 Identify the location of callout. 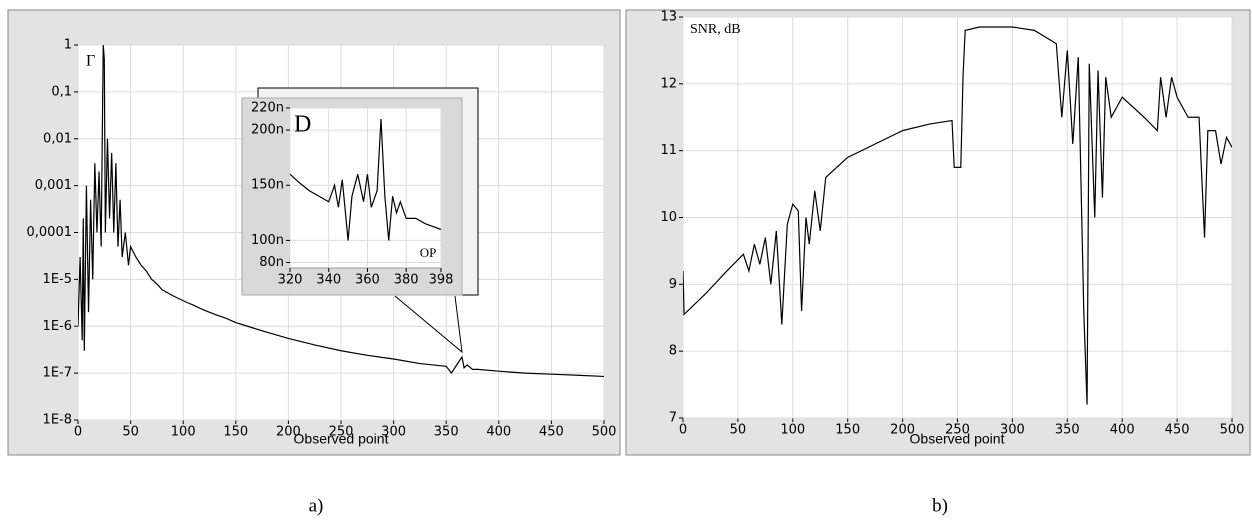
(428, 324).